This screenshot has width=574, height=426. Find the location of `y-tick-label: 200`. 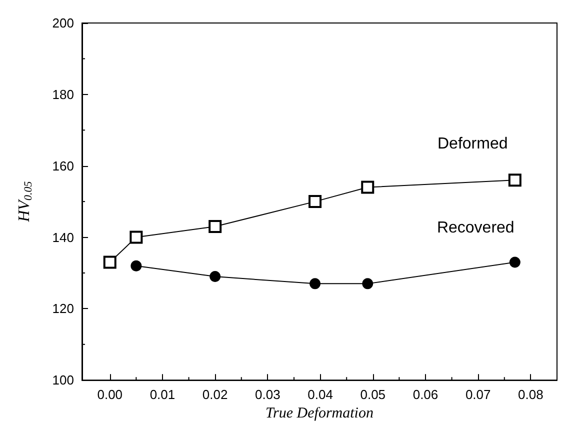

y-tick-label: 200 is located at coordinates (63, 23).